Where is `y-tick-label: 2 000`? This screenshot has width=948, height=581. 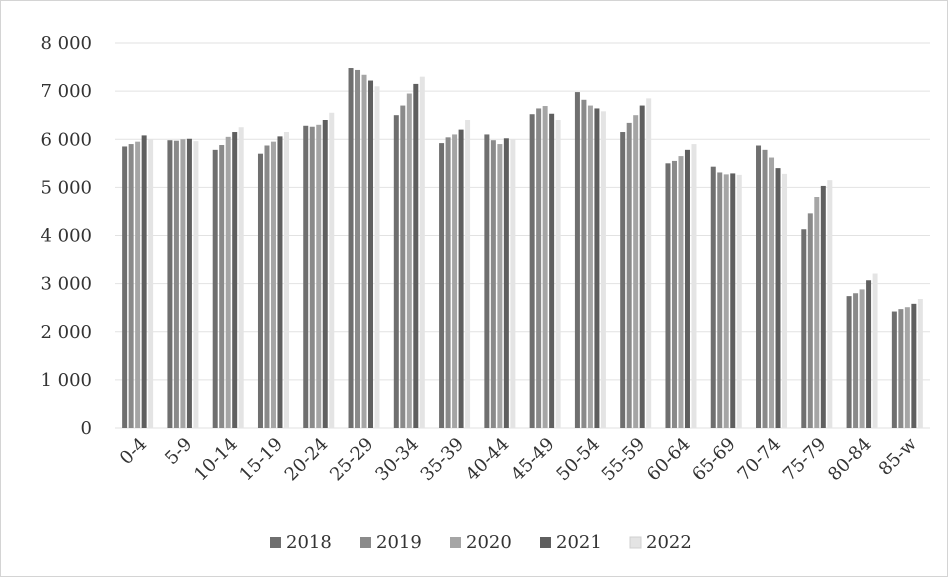
y-tick-label: 2 000 is located at coordinates (66, 332).